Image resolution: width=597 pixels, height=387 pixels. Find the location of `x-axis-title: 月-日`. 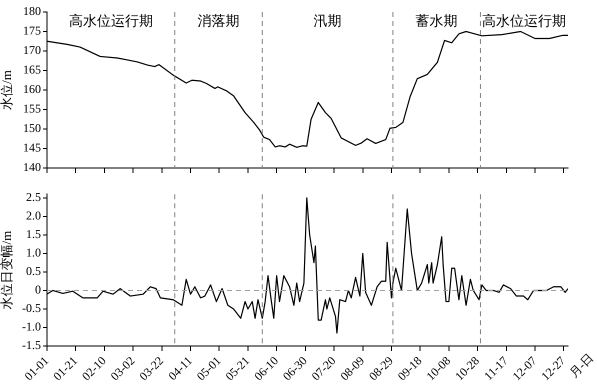

x-axis-title: 月-日 is located at coordinates (581, 365).